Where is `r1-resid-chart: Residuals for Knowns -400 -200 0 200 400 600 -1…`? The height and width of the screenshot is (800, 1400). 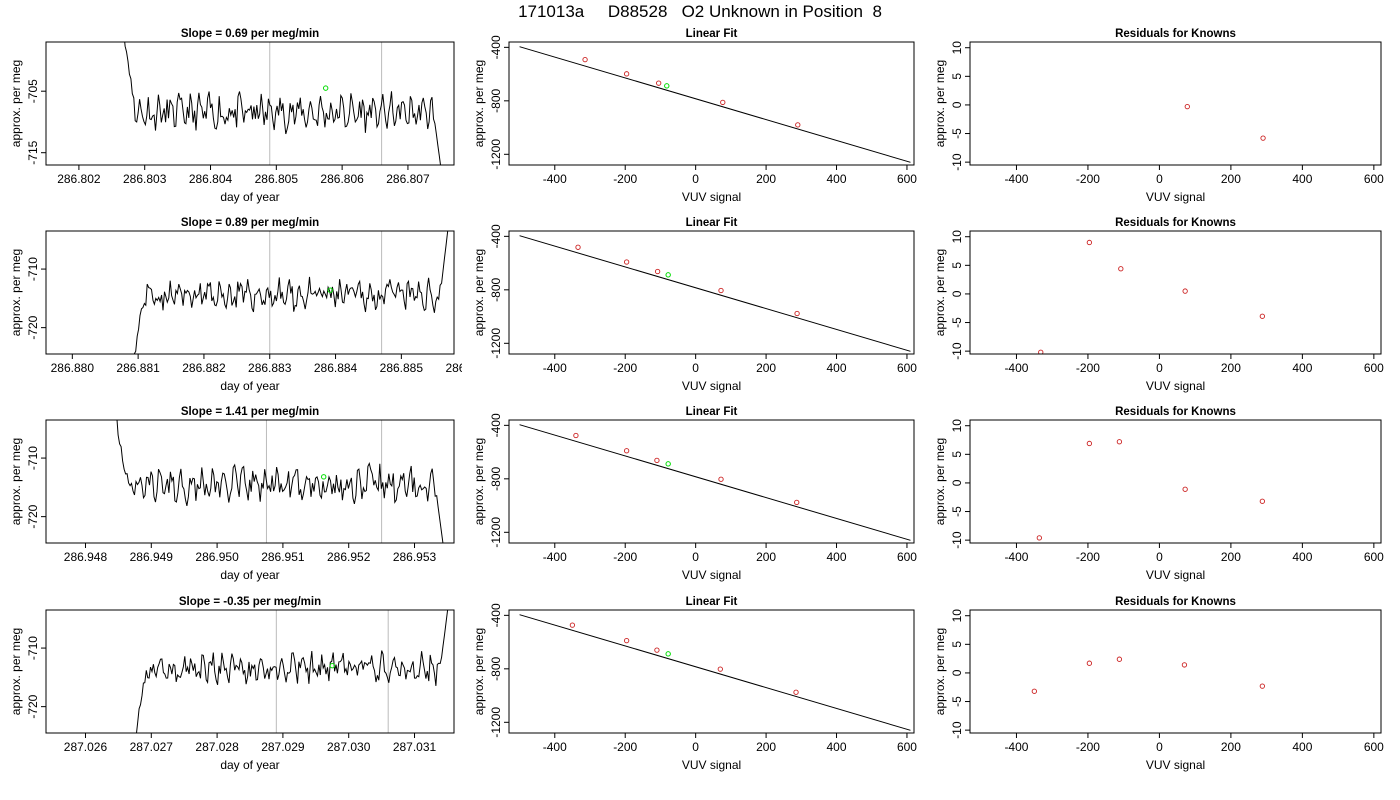
r1-resid-chart: Residuals for Knowns -400 -200 0 200 400 600 -1… is located at coordinates (1158, 116).